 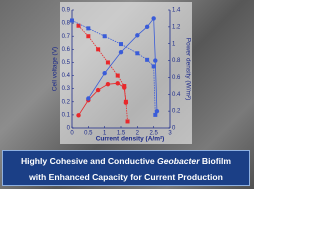 I want to click on y2-tick-label: 0.6, so click(x=176, y=78).